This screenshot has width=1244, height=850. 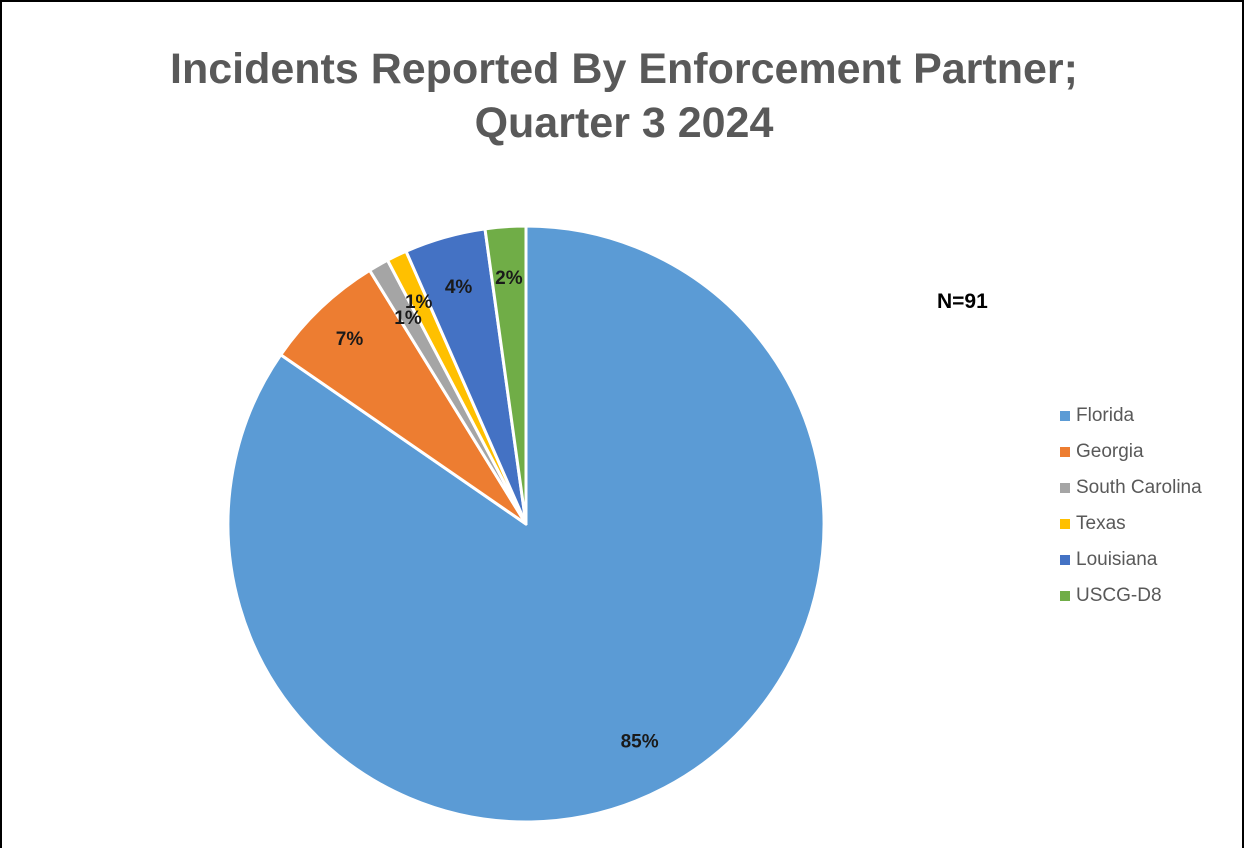 What do you see at coordinates (408, 318) in the screenshot?
I see `data-label-south-carolina: 1%` at bounding box center [408, 318].